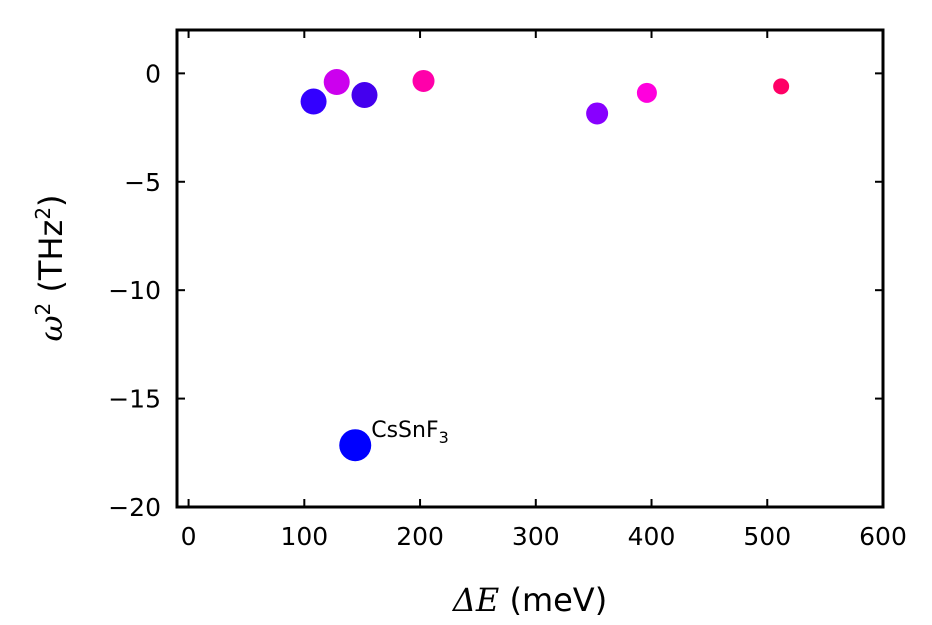 The image size is (932, 625). I want to click on y-tick-label: −10, so click(134, 290).